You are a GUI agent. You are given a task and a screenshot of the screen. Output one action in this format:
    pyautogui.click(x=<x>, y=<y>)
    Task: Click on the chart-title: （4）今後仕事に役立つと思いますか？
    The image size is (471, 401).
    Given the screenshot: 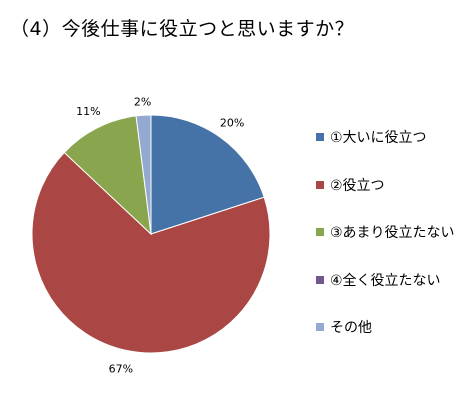 What is the action you would take?
    pyautogui.click(x=182, y=29)
    